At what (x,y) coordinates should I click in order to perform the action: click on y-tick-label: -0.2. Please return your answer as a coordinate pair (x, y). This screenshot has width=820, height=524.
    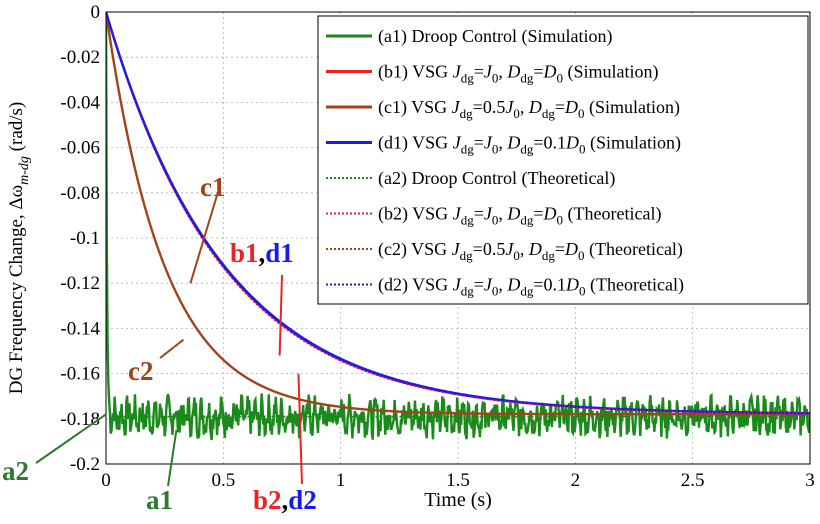
    Looking at the image, I should click on (85, 464).